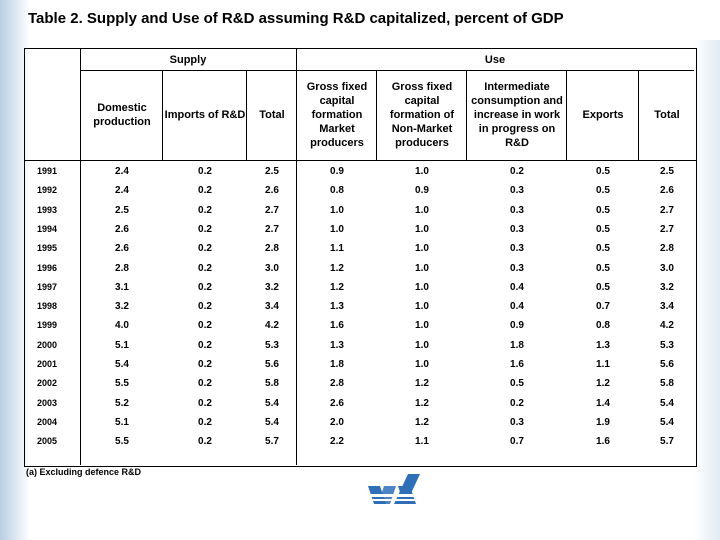 Image resolution: width=720 pixels, height=540 pixels. I want to click on value-cell: 0.7, so click(603, 307).